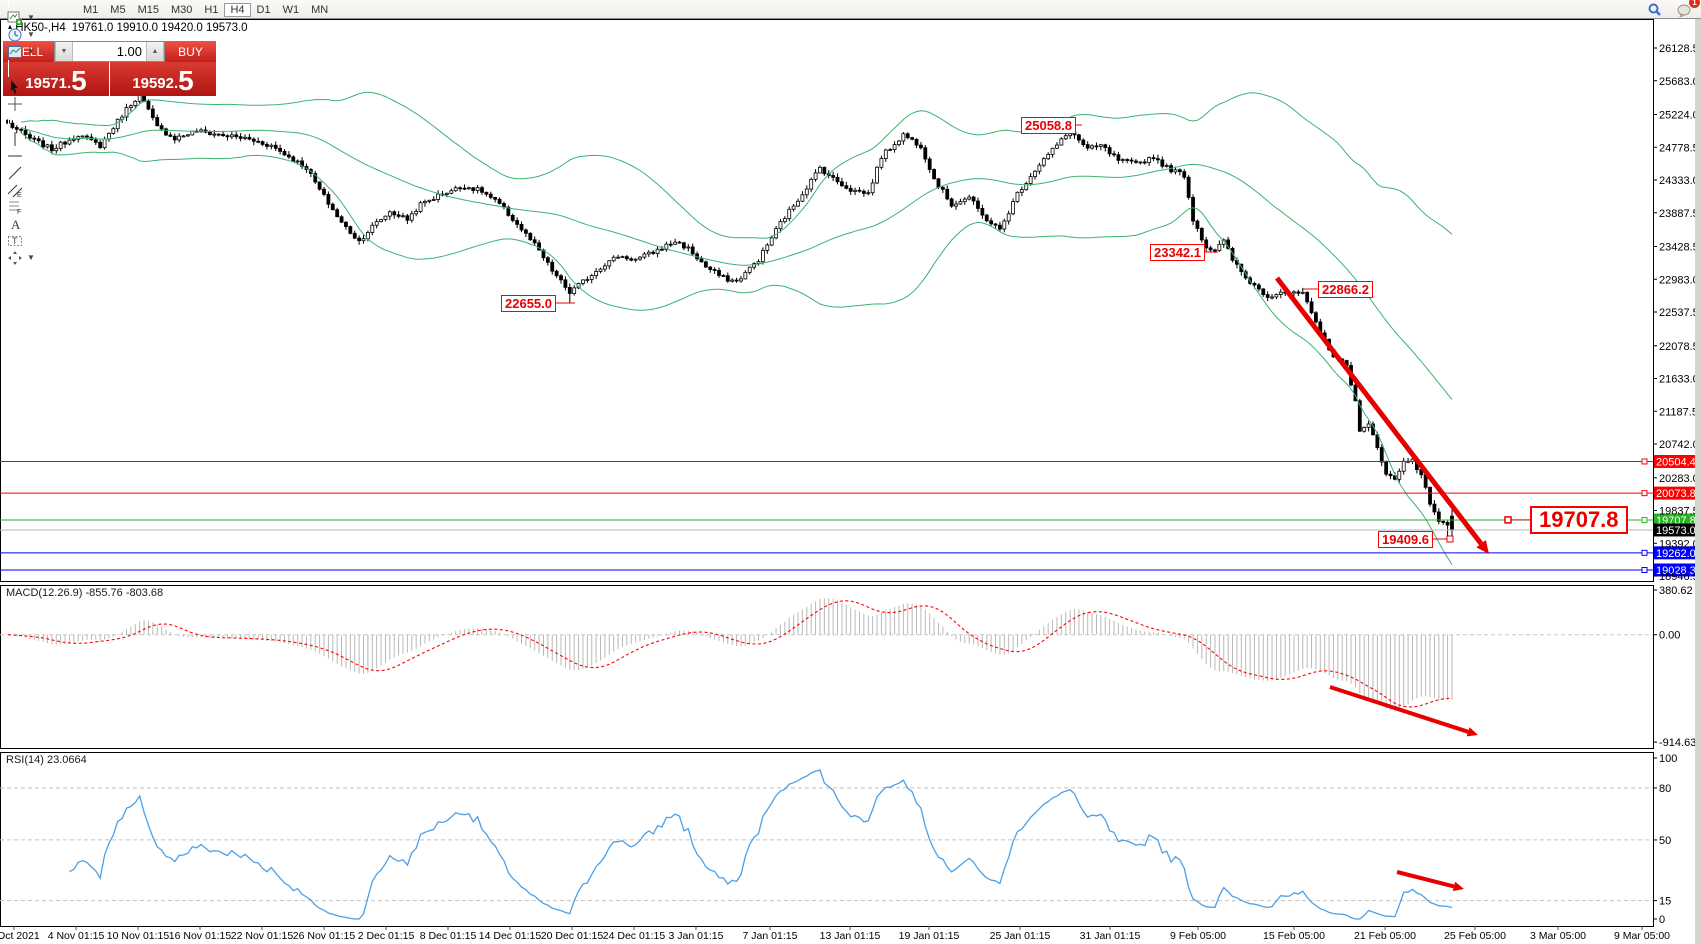 The height and width of the screenshot is (944, 1701). I want to click on chart-ohlc: 19761.0 19910.0 19420.0 19573.0, so click(159, 28).